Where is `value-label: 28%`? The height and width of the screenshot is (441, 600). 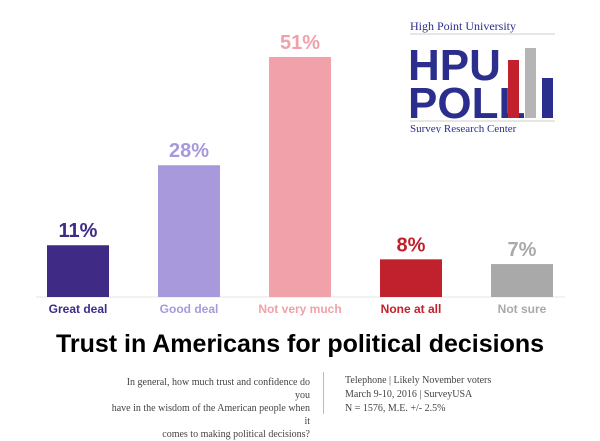 value-label: 28% is located at coordinates (189, 151).